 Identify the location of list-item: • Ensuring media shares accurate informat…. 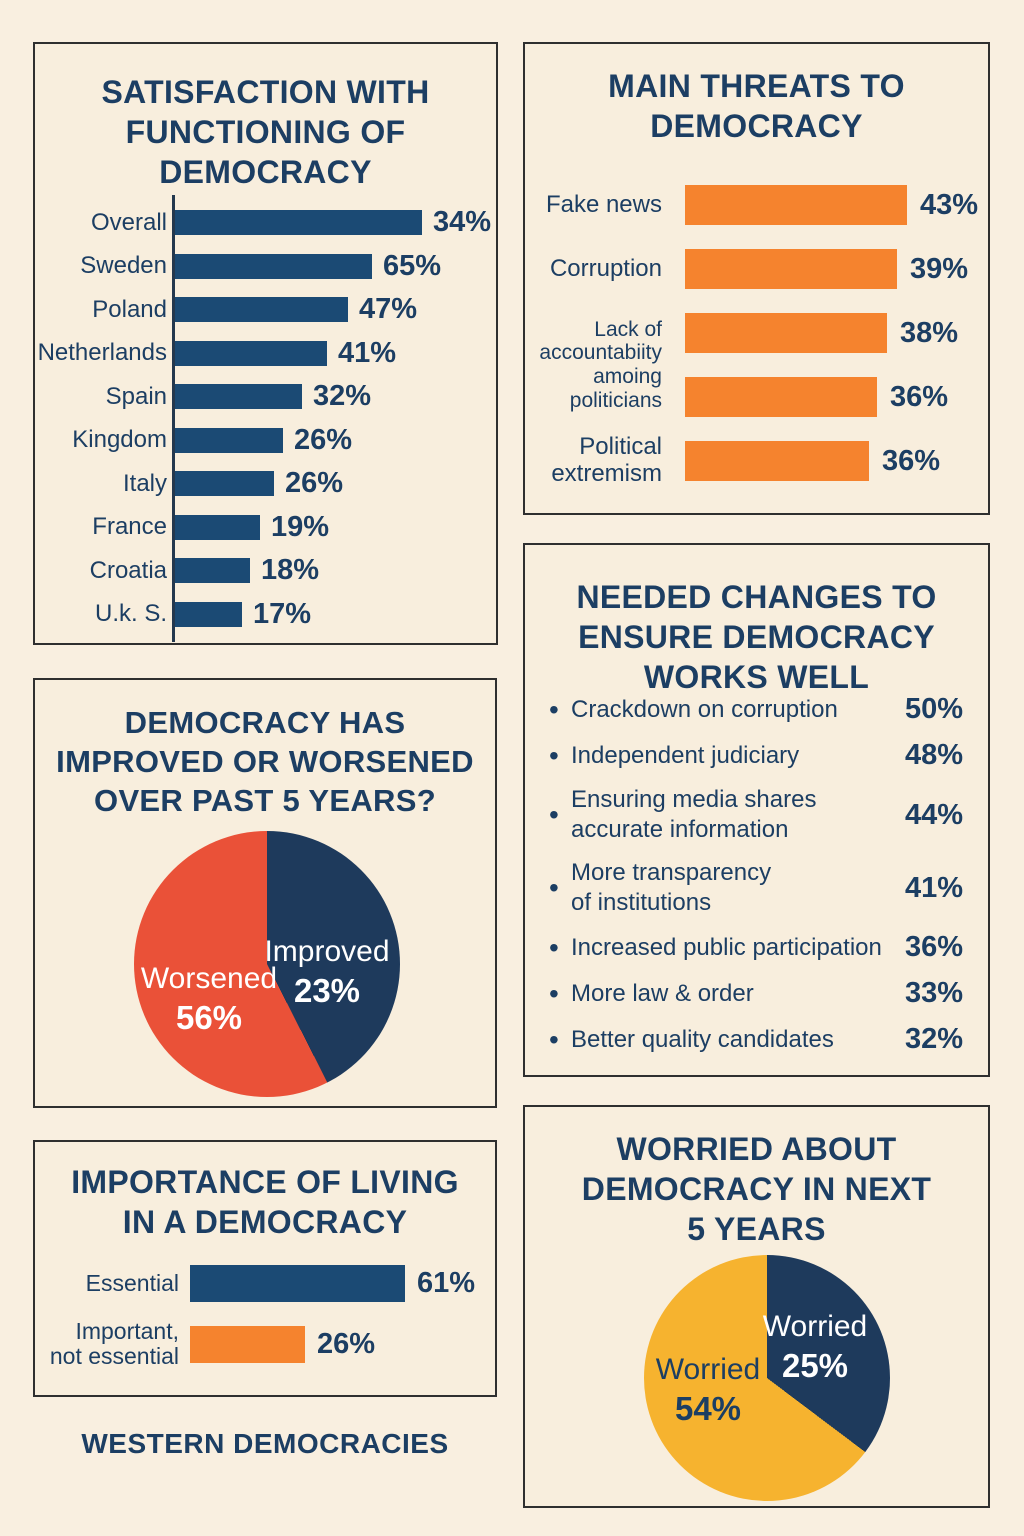
(756, 815).